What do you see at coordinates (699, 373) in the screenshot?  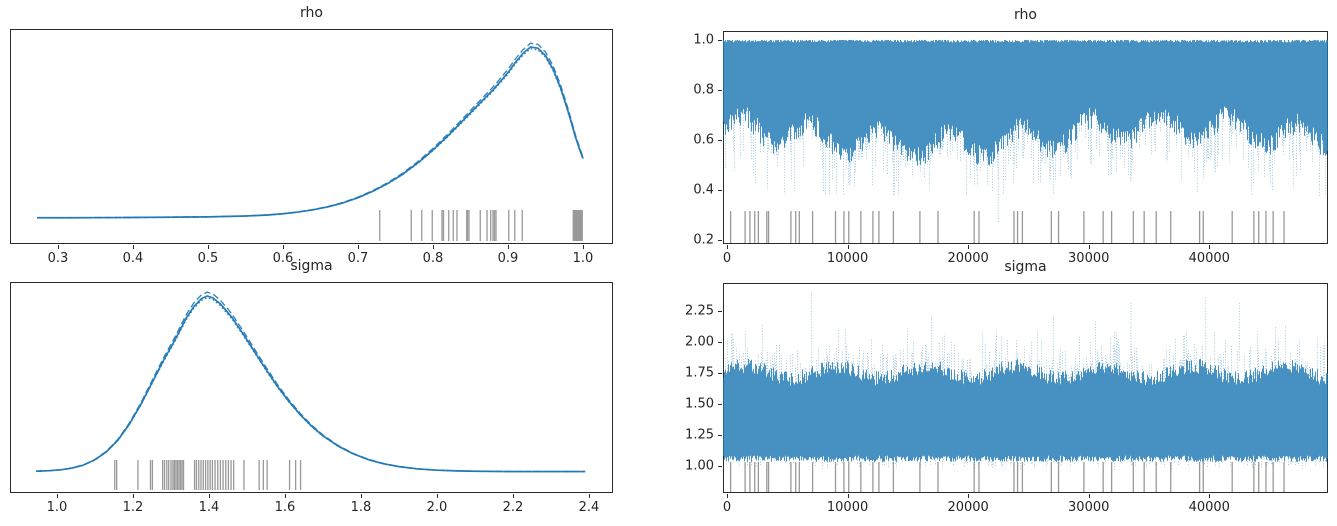 I see `y-tick-label: 1.75` at bounding box center [699, 373].